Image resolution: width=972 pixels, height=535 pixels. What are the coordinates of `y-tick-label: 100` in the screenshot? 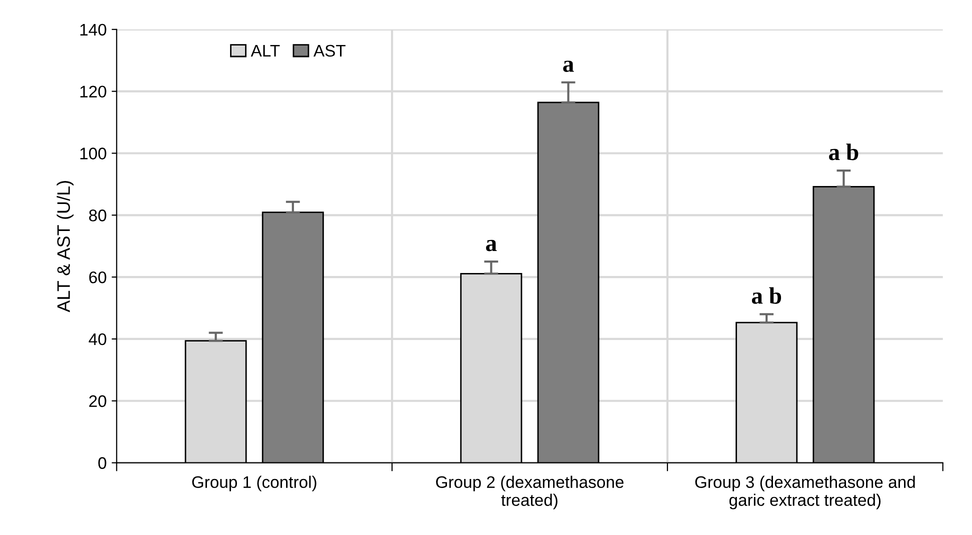 It's located at (93, 154).